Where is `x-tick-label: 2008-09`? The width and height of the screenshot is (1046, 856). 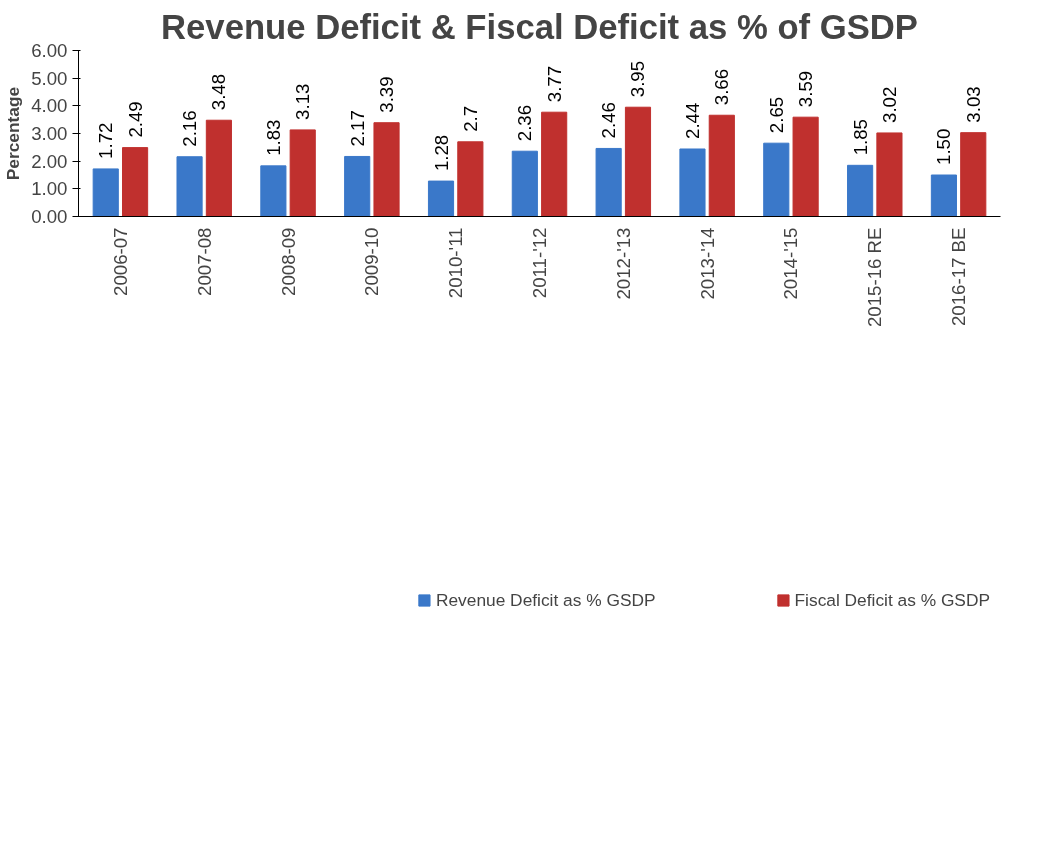
x-tick-label: 2008-09 is located at coordinates (288, 261).